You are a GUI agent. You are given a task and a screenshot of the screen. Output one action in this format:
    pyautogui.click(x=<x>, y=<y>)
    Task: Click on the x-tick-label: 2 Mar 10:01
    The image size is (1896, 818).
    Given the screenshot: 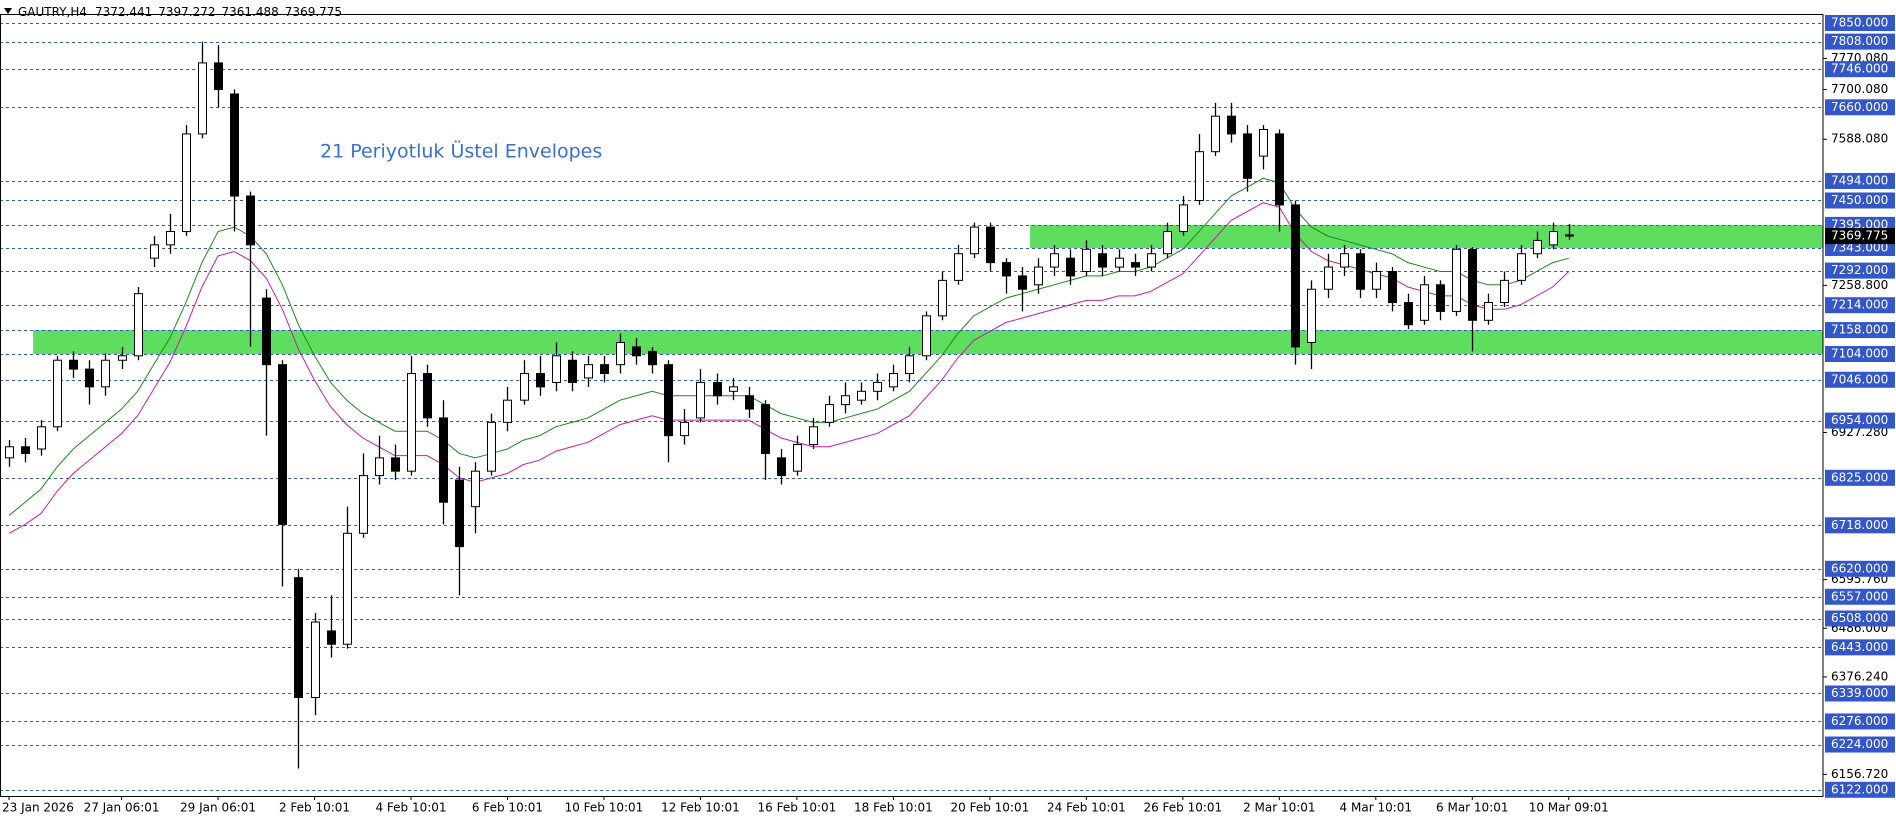 What is the action you would take?
    pyautogui.click(x=1279, y=808)
    